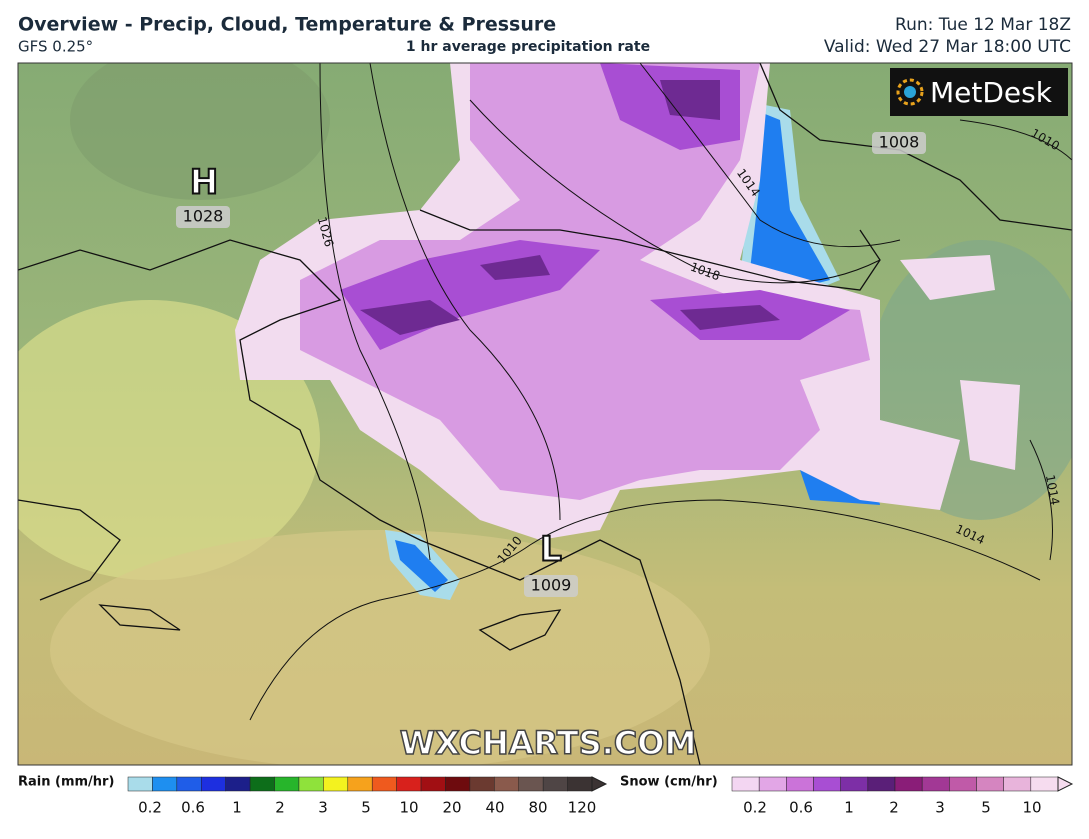 The image size is (1089, 839). I want to click on rain-legend-label: 120, so click(582, 808).